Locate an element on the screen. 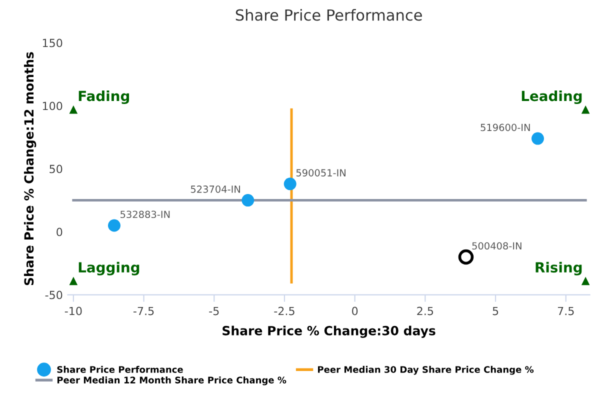 Image resolution: width=600 pixels, height=400 pixels. y-axis-title: Share Price % Change:12 months is located at coordinates (30, 169).